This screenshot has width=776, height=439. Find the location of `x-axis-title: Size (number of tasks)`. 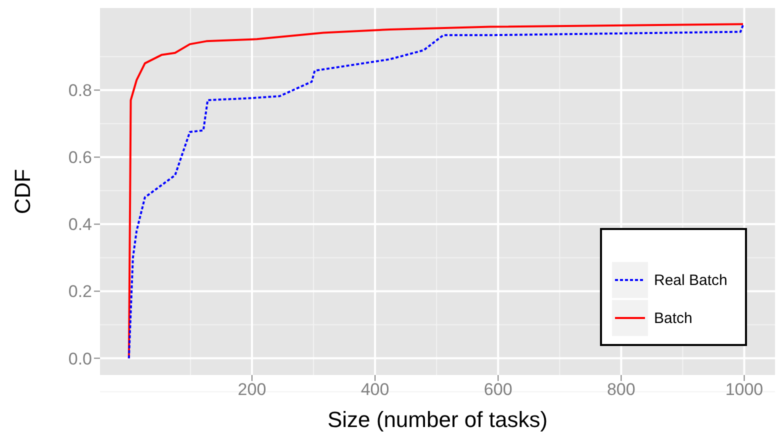

x-axis-title: Size (number of tasks) is located at coordinates (437, 419).